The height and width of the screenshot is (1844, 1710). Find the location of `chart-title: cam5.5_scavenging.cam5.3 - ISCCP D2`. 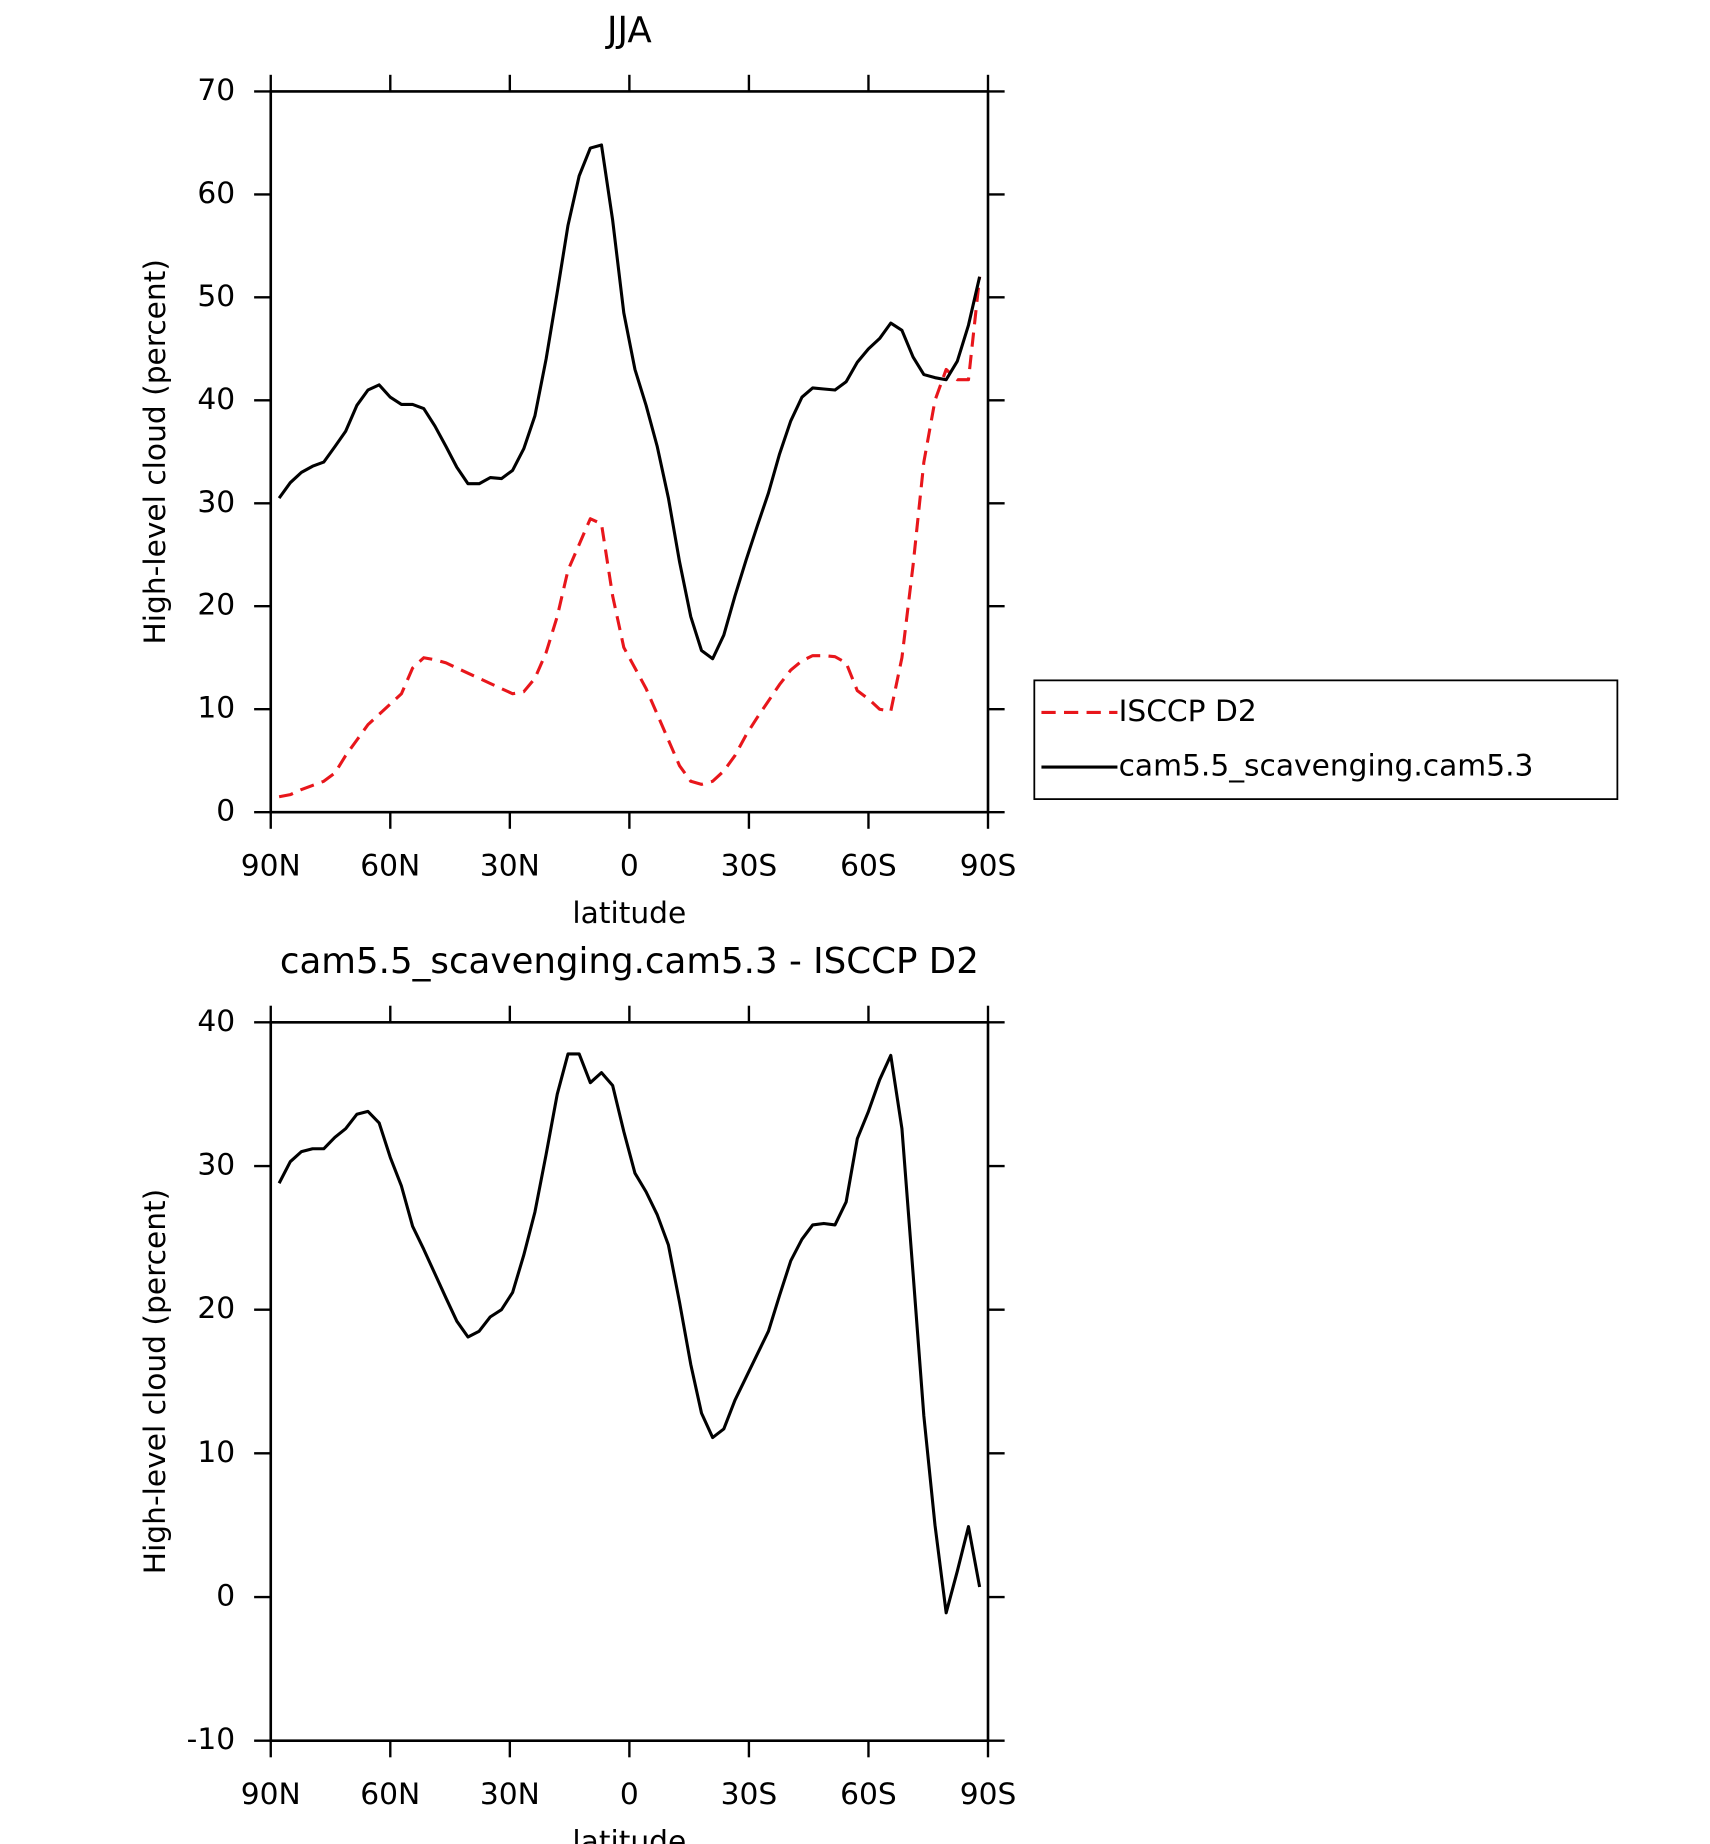

chart-title: cam5.5_scavenging.cam5.3 - ISCCP D2 is located at coordinates (629, 961).